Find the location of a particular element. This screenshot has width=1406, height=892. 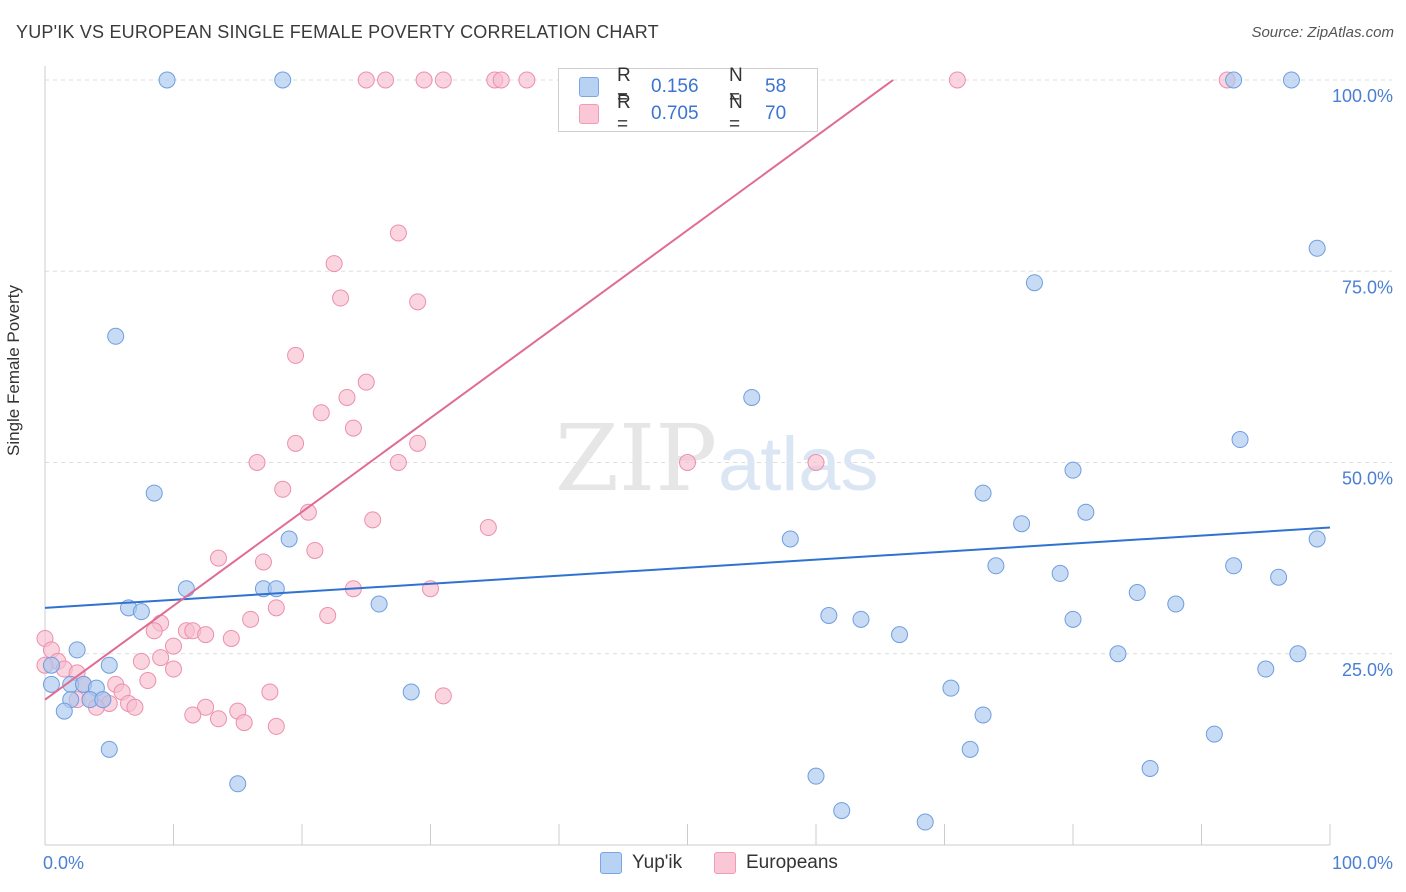

x-tick-label: 0.0% is located at coordinates (63, 863).